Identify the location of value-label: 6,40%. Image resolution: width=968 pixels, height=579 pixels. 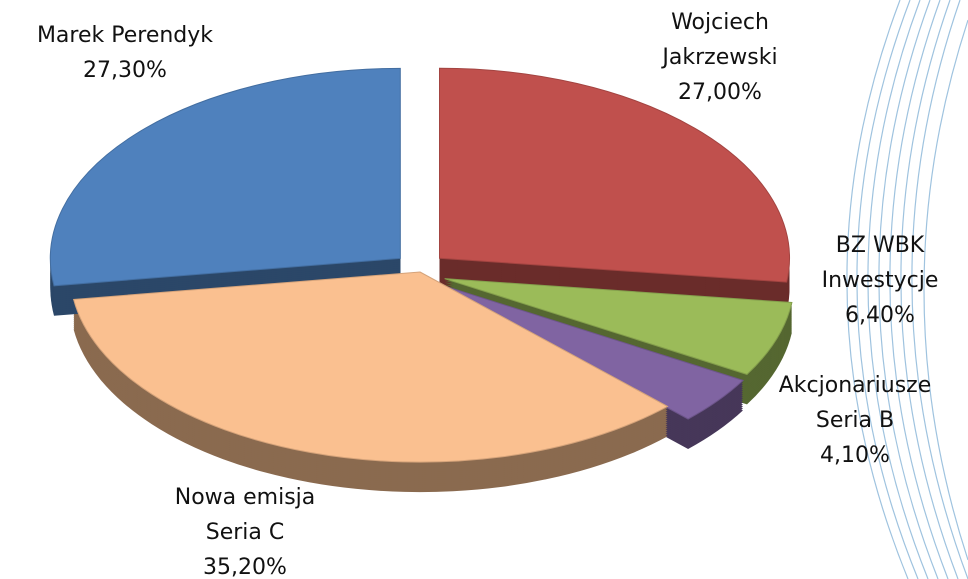
(880, 315).